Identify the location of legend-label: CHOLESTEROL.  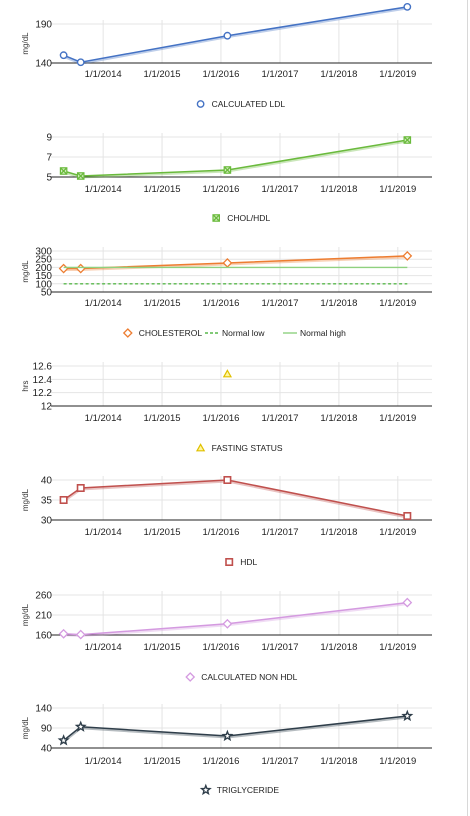
(171, 333).